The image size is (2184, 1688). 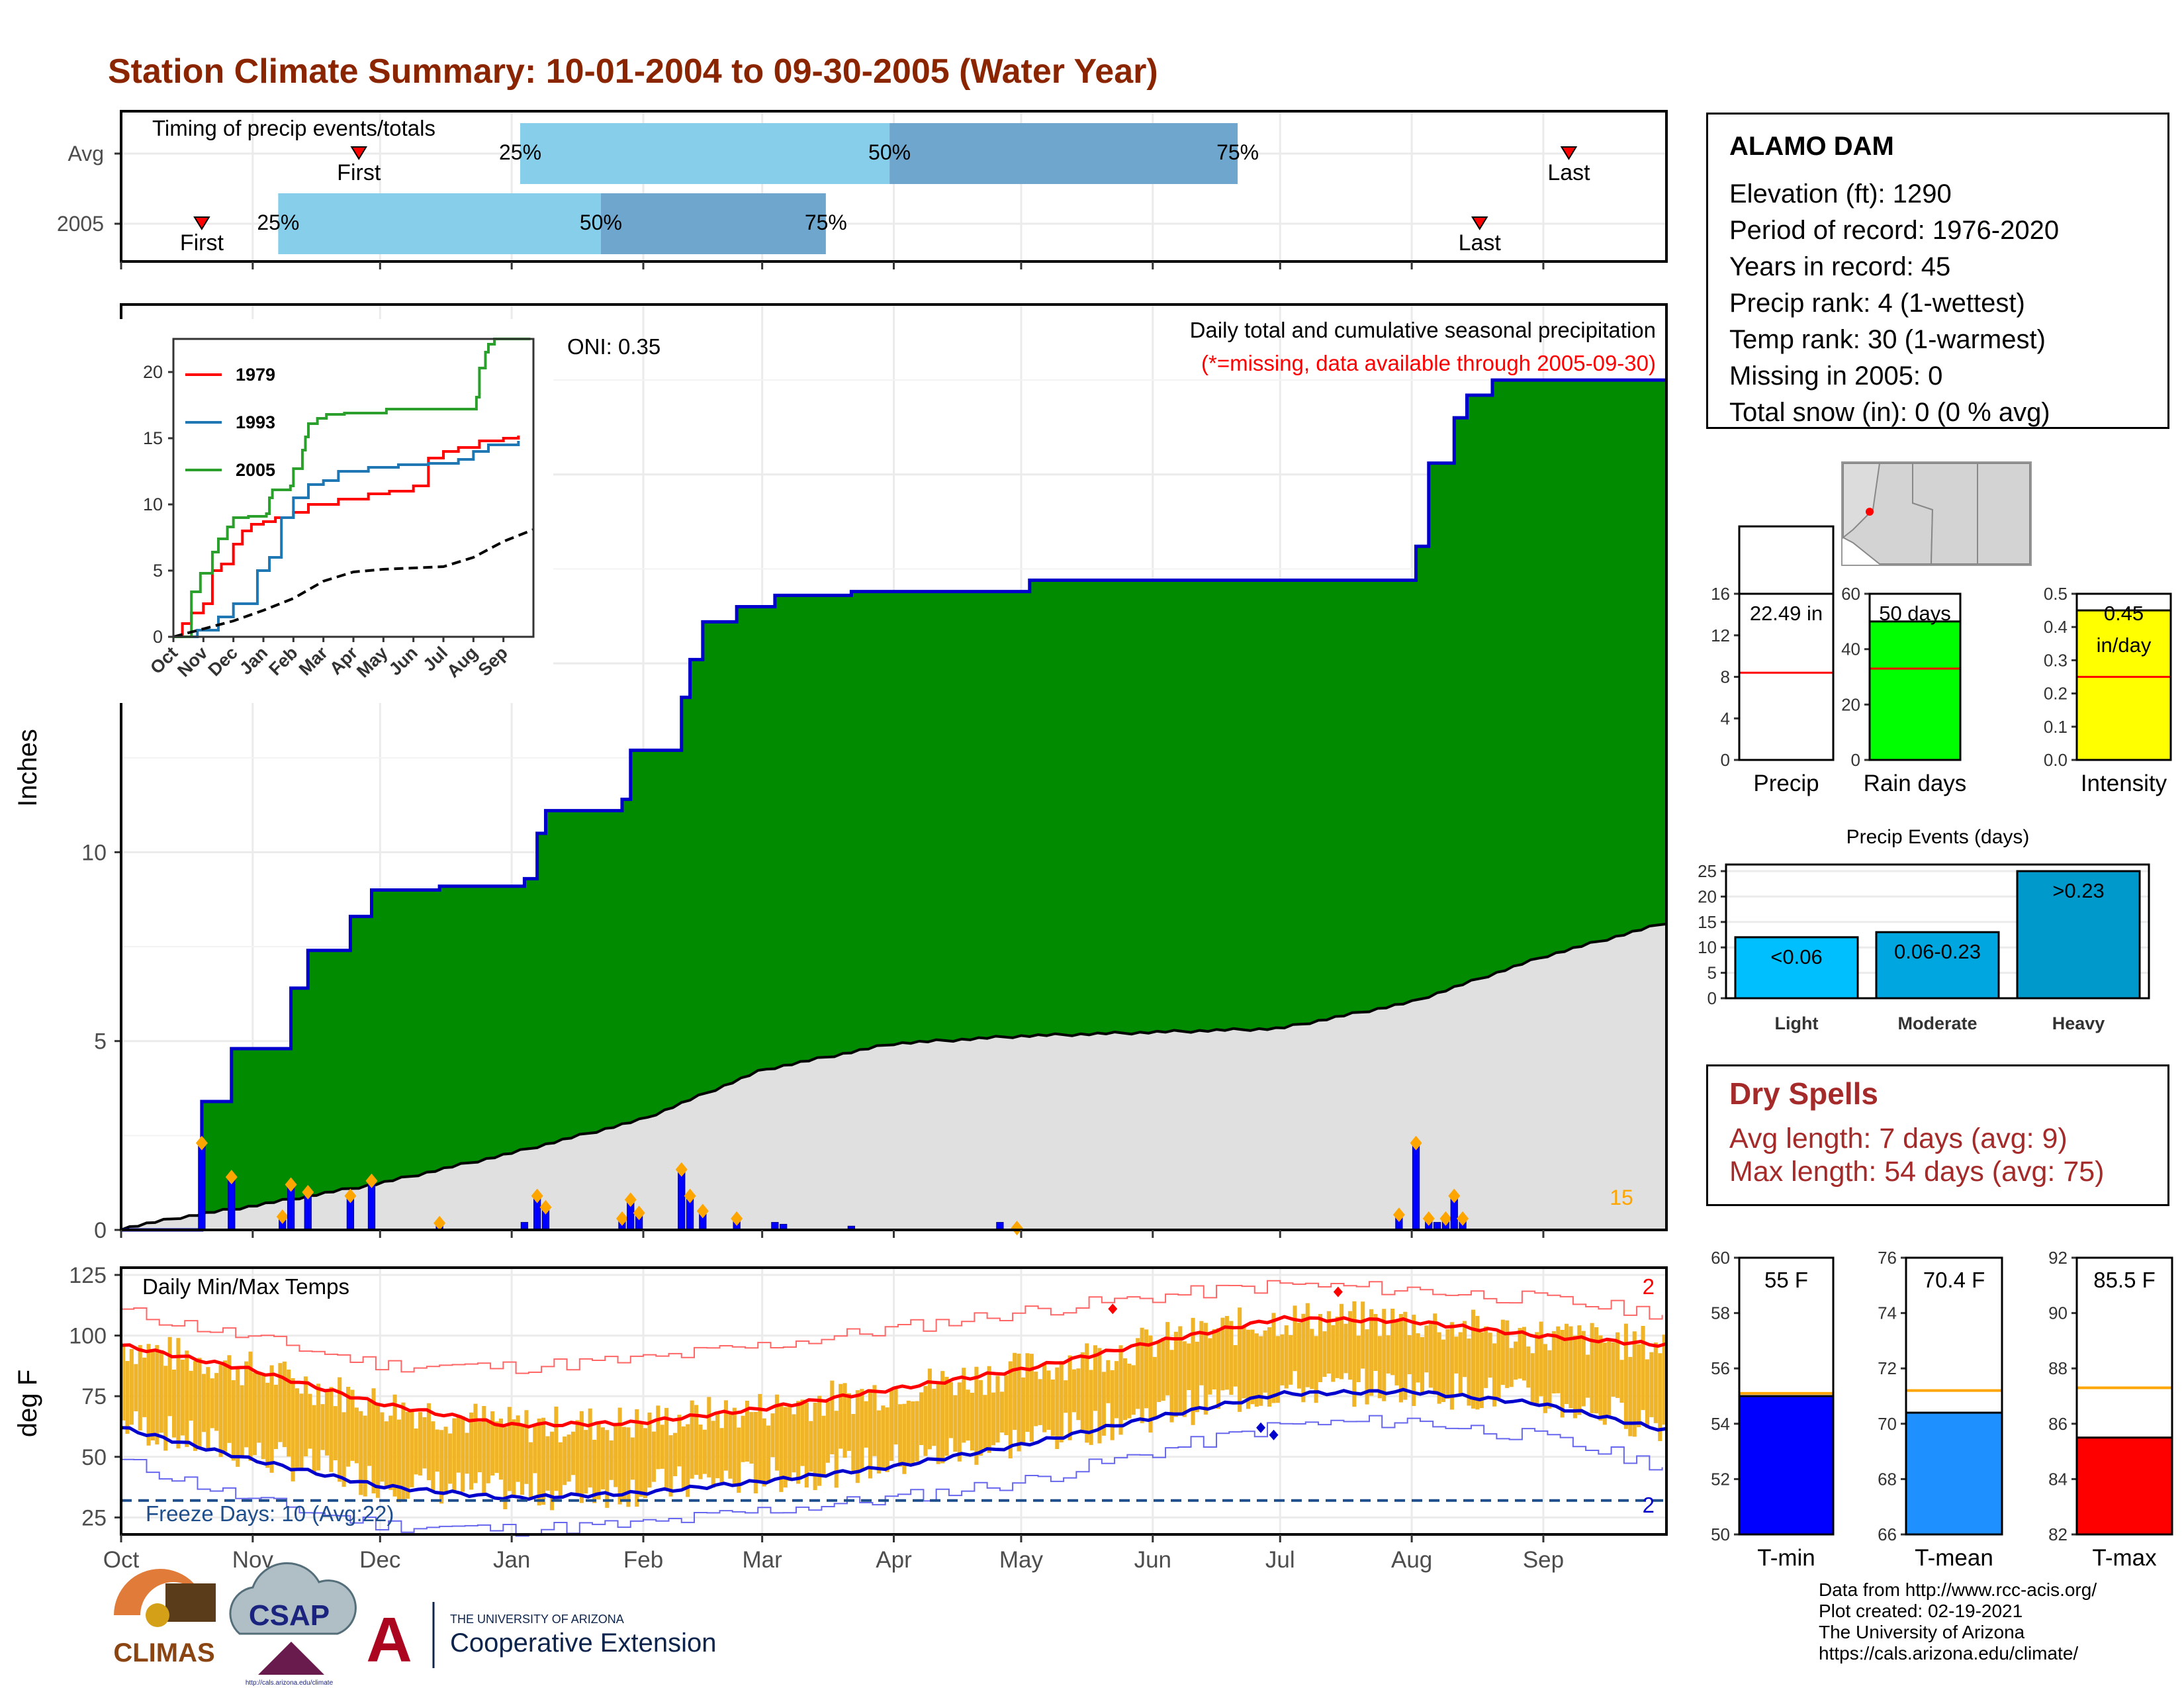 What do you see at coordinates (1949, 1653) in the screenshot?
I see `credit-url: https://cals.arizona.edu/climate/` at bounding box center [1949, 1653].